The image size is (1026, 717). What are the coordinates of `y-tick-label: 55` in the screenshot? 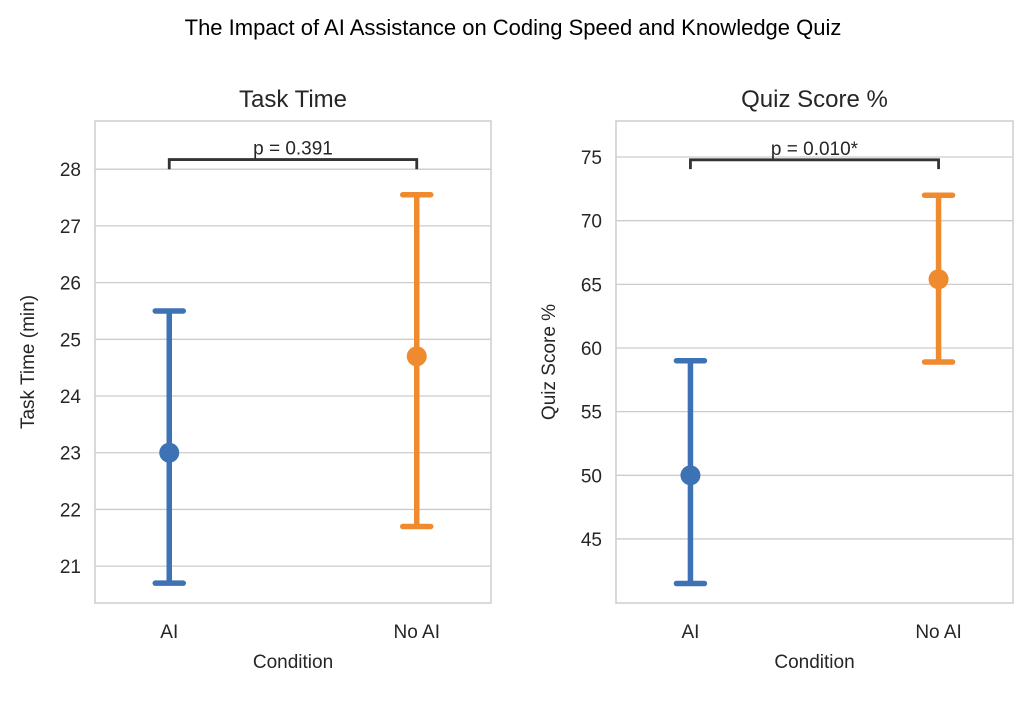 It's located at (591, 413).